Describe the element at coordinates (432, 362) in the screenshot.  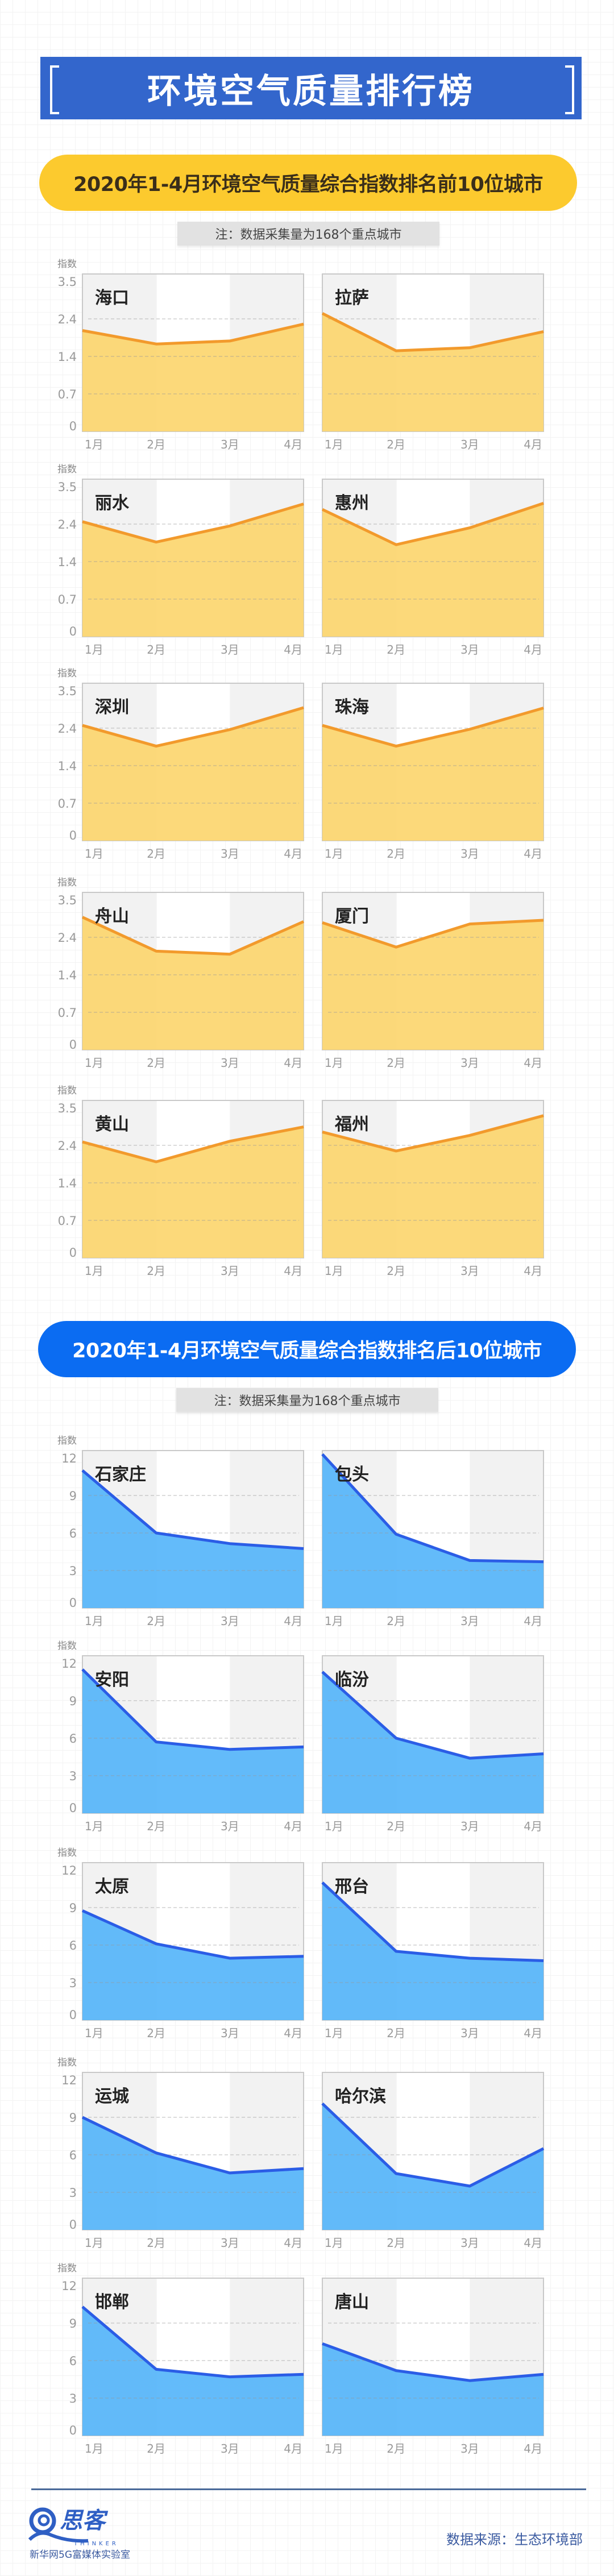
I see `chart-panel: 拉萨 1月 2月 3月 4月` at that location.